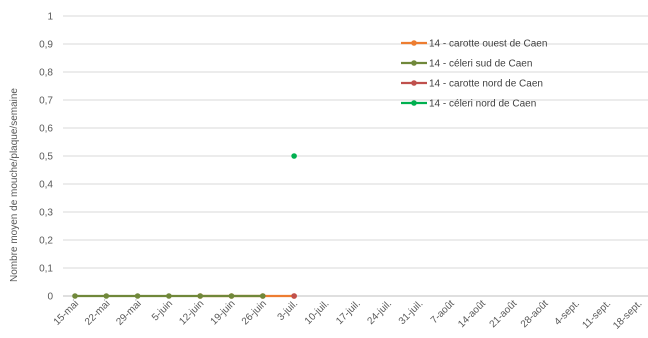 The width and height of the screenshot is (648, 338). What do you see at coordinates (486, 84) in the screenshot?
I see `legend-label: 14 - carotte nord de Caen` at bounding box center [486, 84].